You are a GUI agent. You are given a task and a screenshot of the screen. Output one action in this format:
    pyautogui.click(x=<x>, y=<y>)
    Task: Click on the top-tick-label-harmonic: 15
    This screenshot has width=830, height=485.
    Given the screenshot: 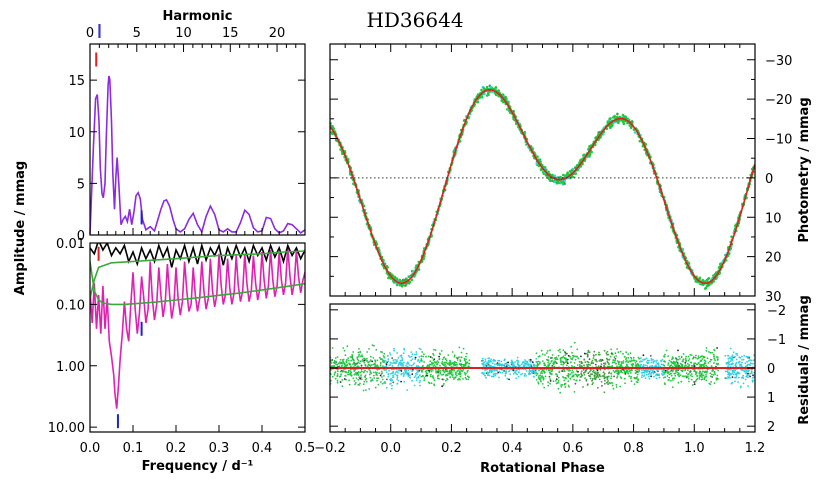 What is the action you would take?
    pyautogui.click(x=230, y=33)
    